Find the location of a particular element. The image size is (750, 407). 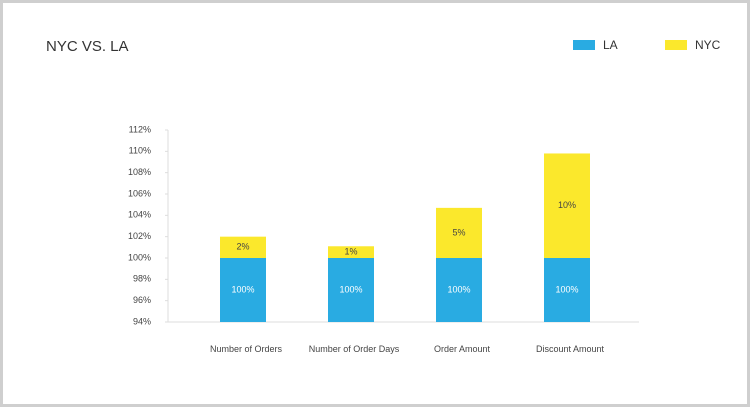

x-tick-label: Order Amount is located at coordinates (462, 349).